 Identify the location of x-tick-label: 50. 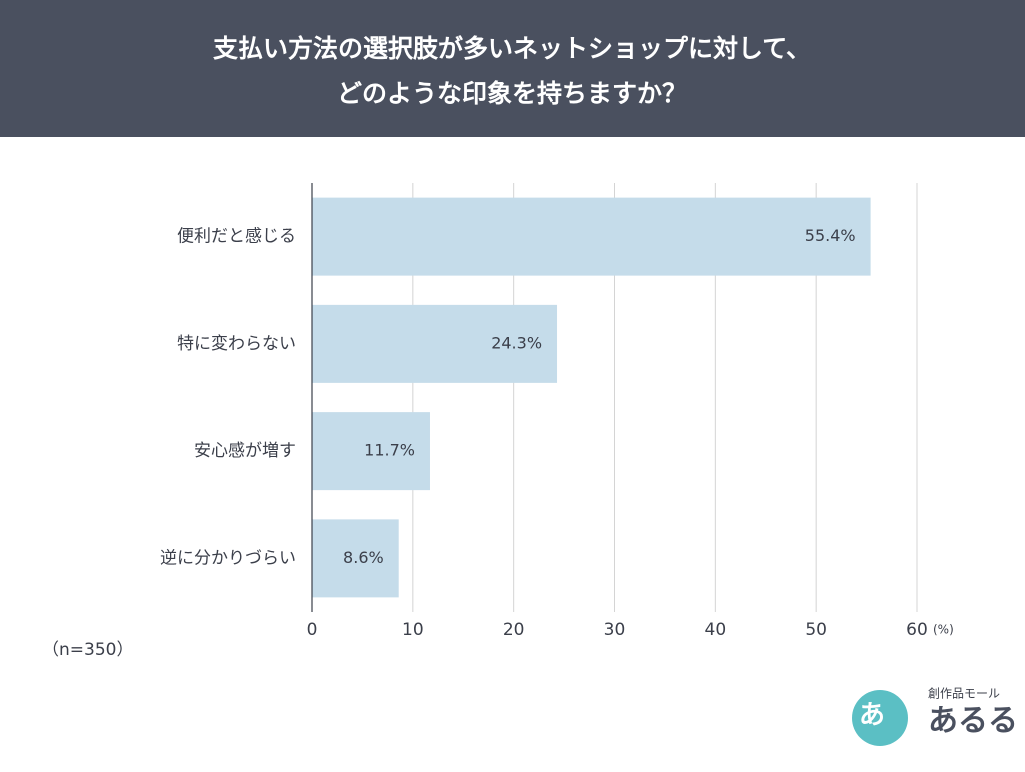
(816, 630).